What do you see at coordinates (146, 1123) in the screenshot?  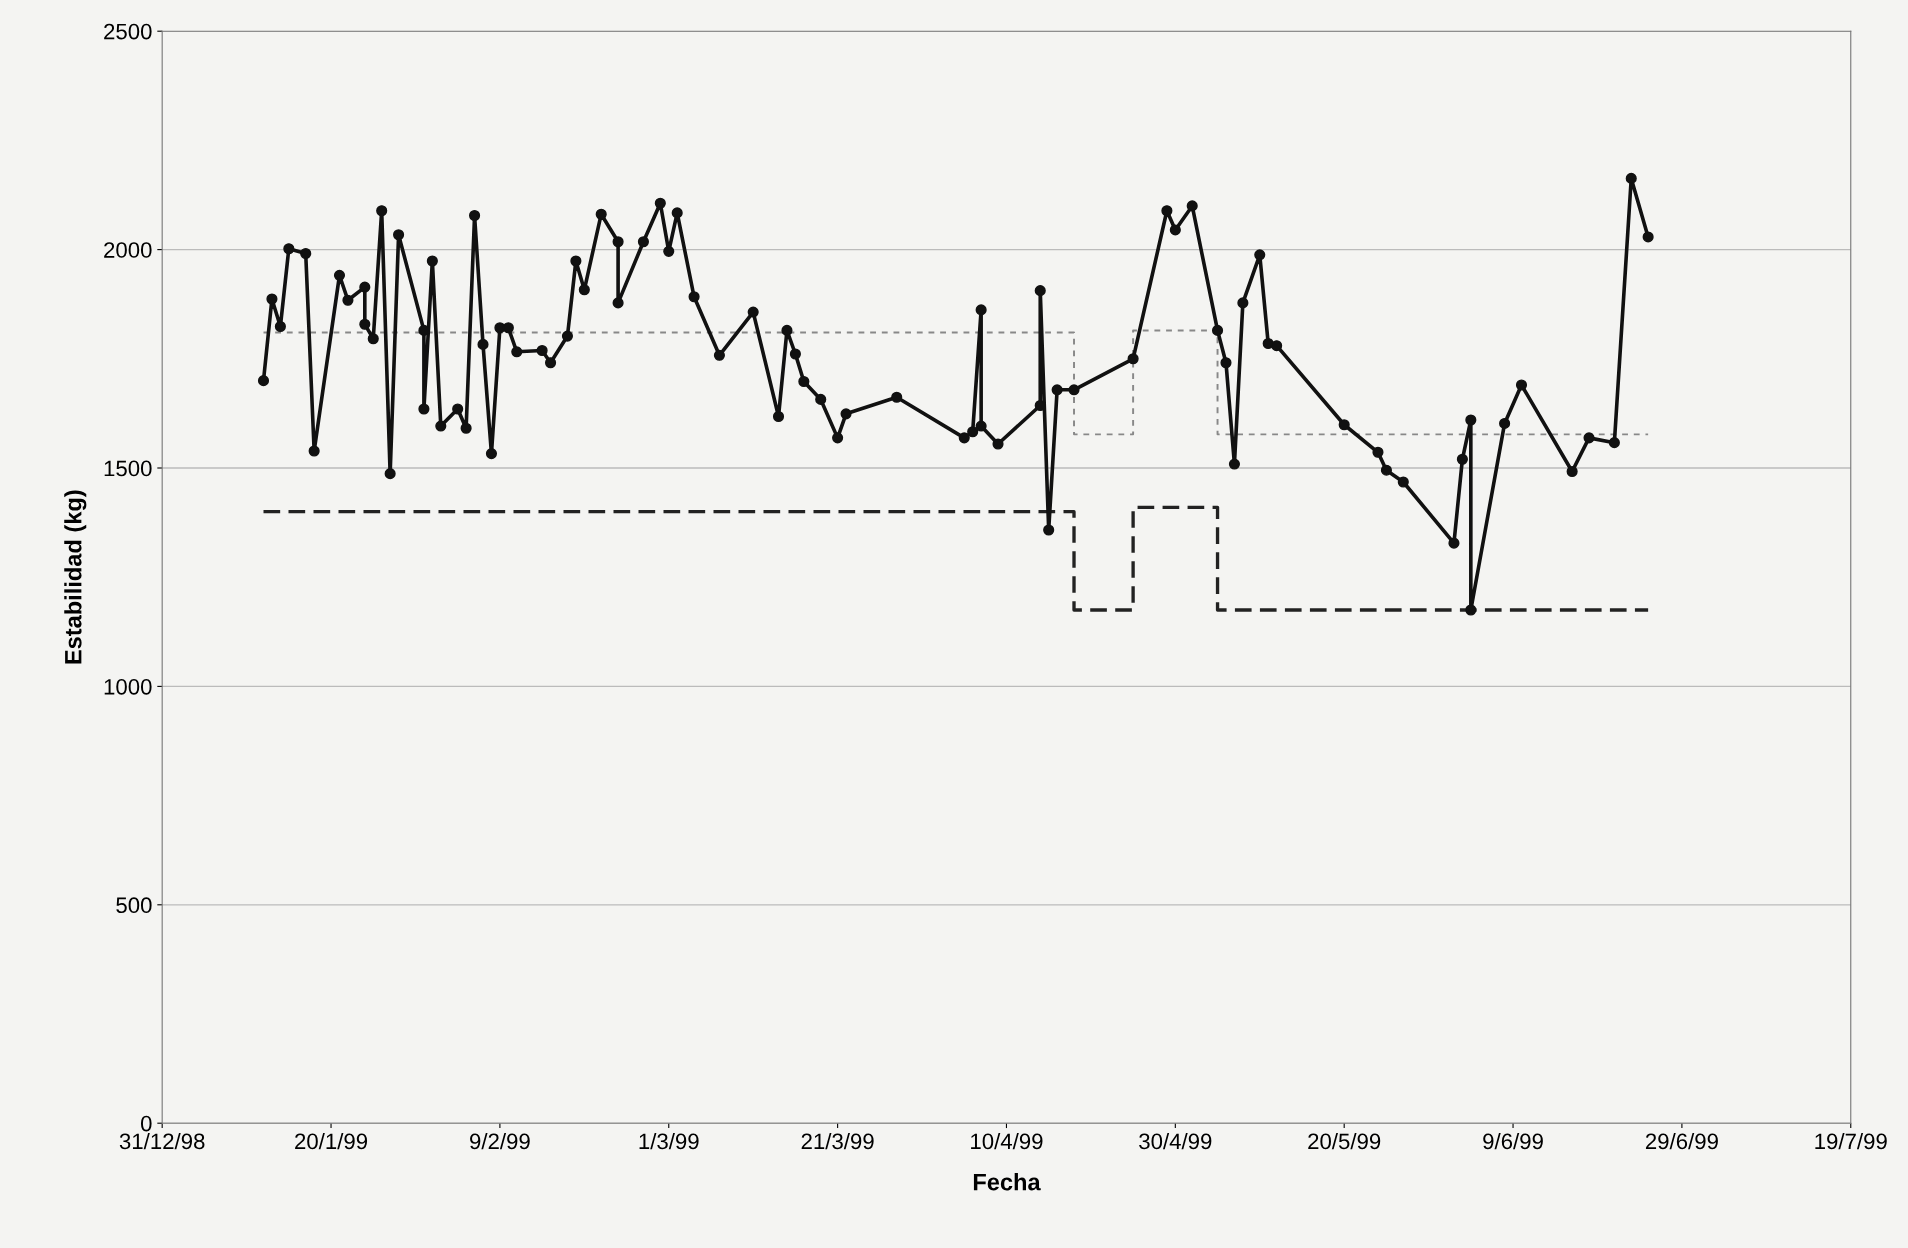 I see `y-tick-label: 0` at bounding box center [146, 1123].